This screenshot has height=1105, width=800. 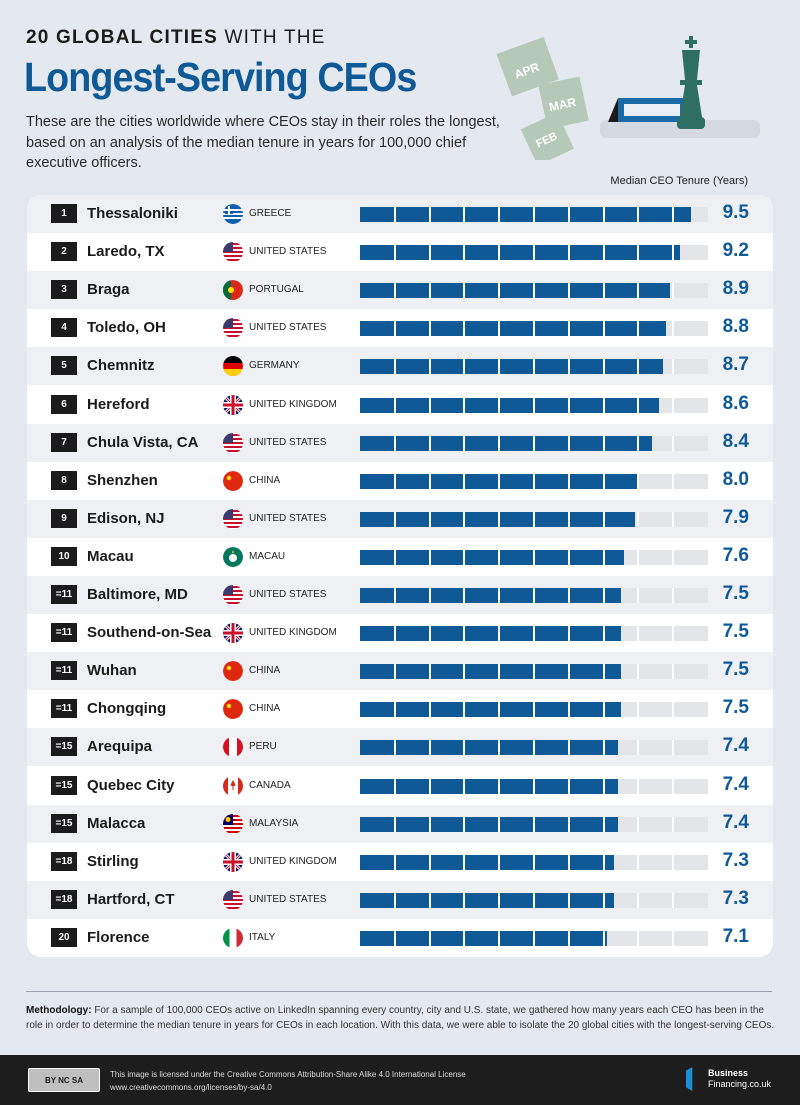 What do you see at coordinates (64, 594) in the screenshot?
I see `rank-badge: =11` at bounding box center [64, 594].